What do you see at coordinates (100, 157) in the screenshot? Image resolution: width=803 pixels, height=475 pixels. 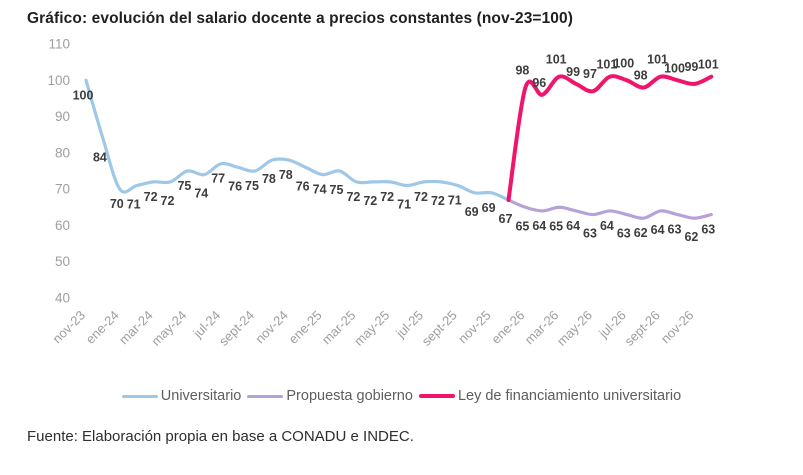 I see `data-label: 84` at bounding box center [100, 157].